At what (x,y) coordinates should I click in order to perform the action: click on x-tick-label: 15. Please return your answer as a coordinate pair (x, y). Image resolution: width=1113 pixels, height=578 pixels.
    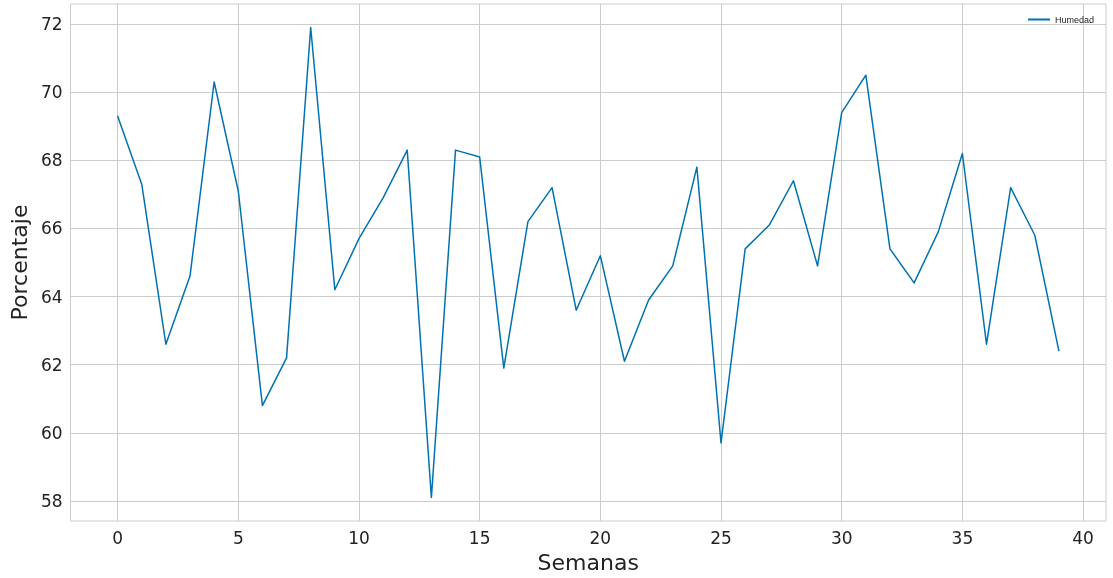
    Looking at the image, I should click on (479, 537).